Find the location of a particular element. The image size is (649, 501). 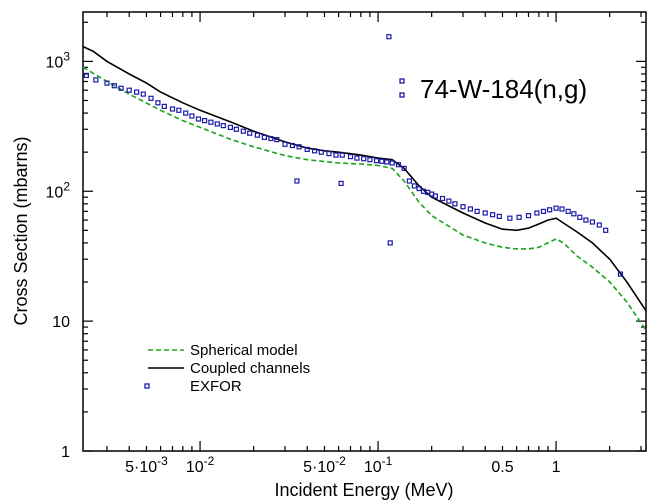

legend-label-exfor: EXFOR is located at coordinates (216, 386).